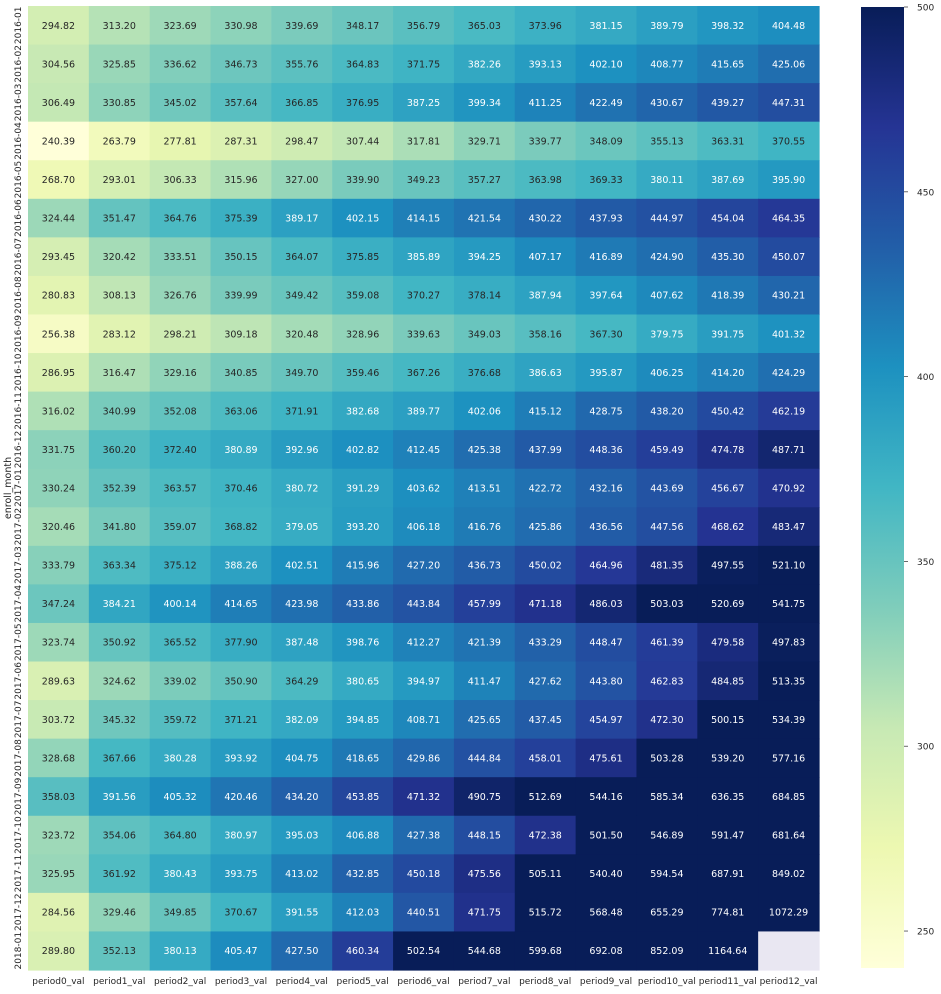 The image size is (941, 994). I want to click on heatmap-cell-2017-03-period10_val, so click(667, 565).